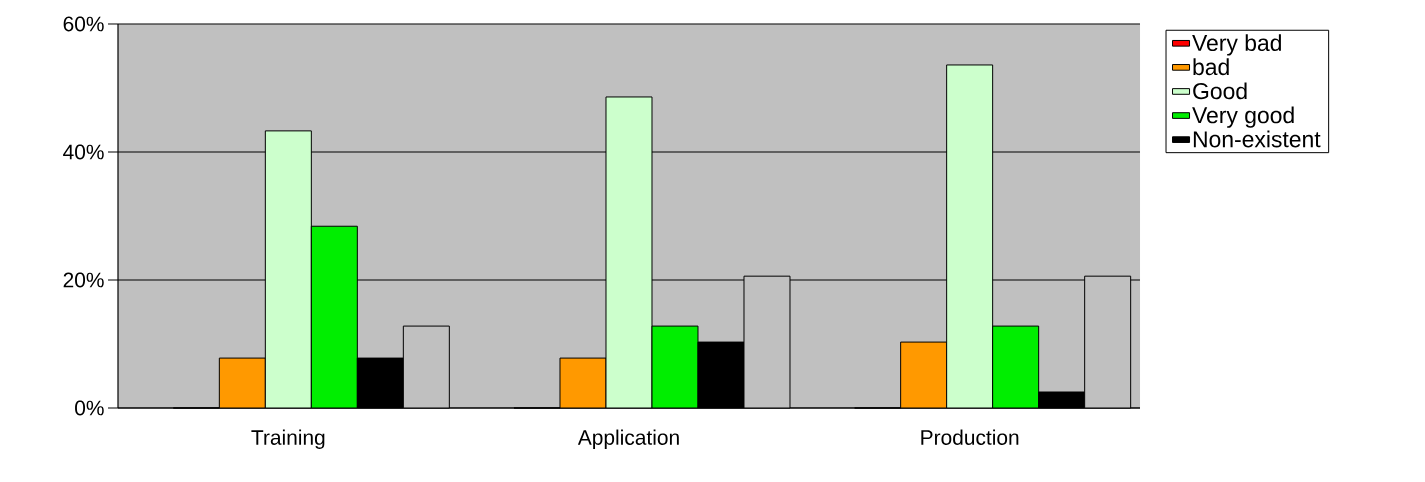 The width and height of the screenshot is (1425, 482). Describe the element at coordinates (1220, 91) in the screenshot. I see `legend-label: Good` at that location.